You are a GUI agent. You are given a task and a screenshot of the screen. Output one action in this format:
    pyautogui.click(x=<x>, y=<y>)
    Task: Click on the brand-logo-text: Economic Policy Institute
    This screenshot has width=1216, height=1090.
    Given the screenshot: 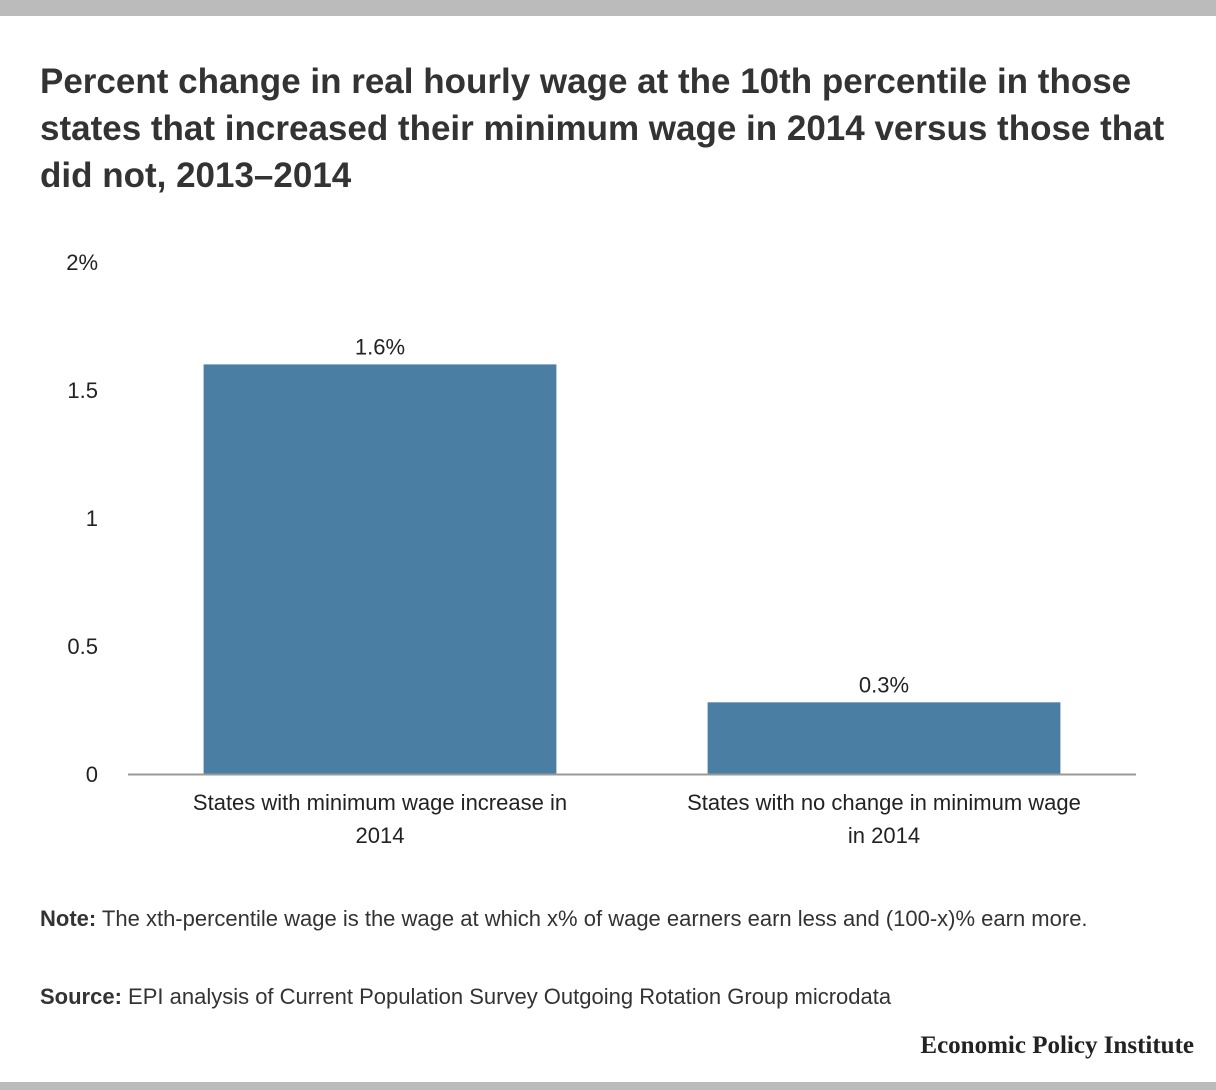 What is the action you would take?
    pyautogui.click(x=1057, y=1045)
    